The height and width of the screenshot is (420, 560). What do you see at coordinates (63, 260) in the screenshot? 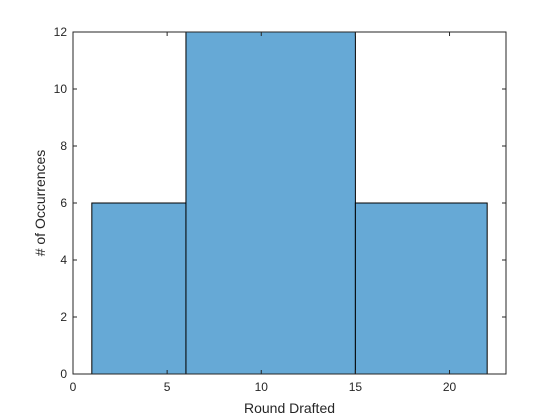
I see `y-tick-label: 4` at bounding box center [63, 260].